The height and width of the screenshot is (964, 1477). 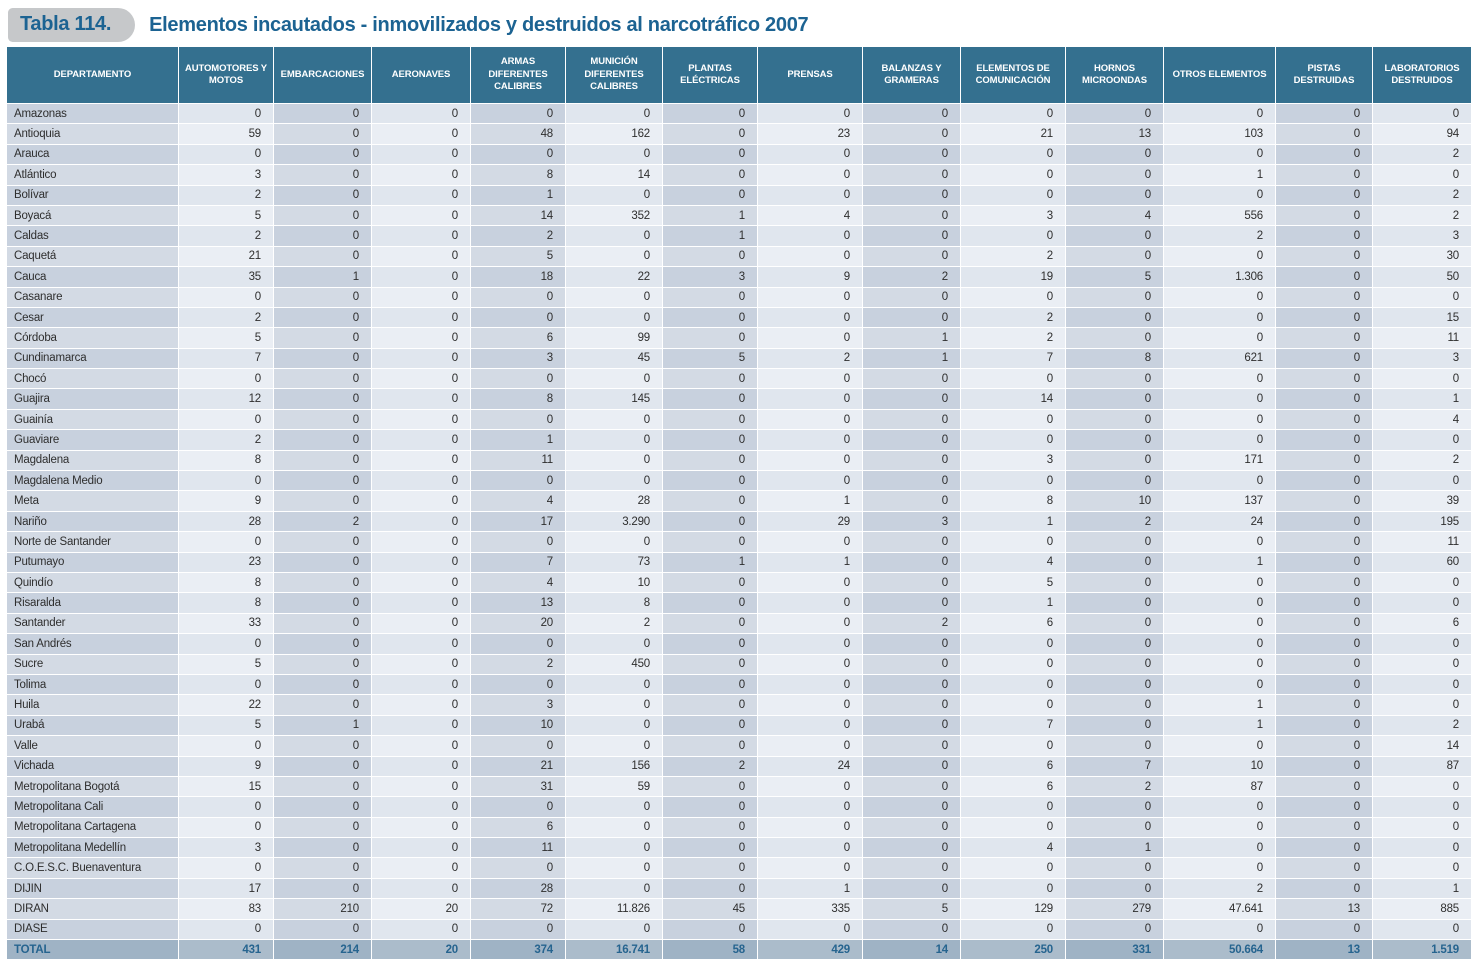 I want to click on table-row: Amazonas 0 0 0 0 0 0 0 0 0 0 0 0 0, so click(x=739, y=113).